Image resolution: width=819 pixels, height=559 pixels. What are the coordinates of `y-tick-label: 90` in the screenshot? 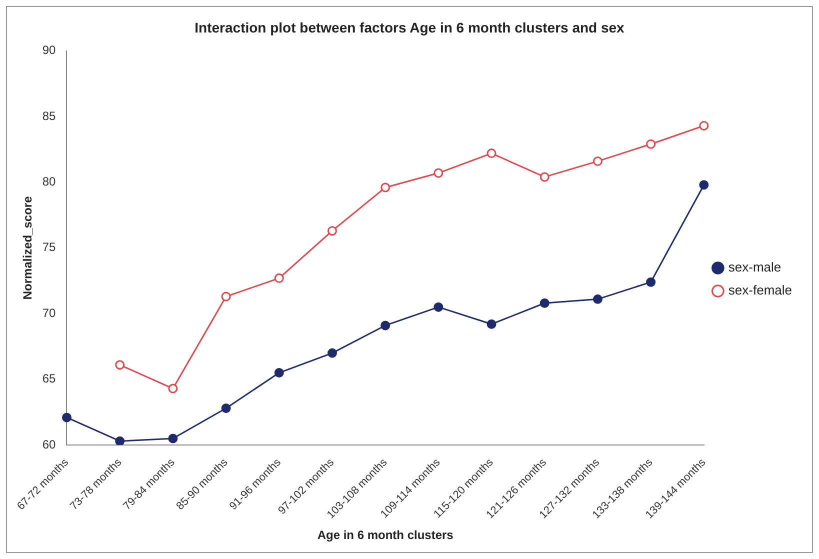 It's located at (49, 50).